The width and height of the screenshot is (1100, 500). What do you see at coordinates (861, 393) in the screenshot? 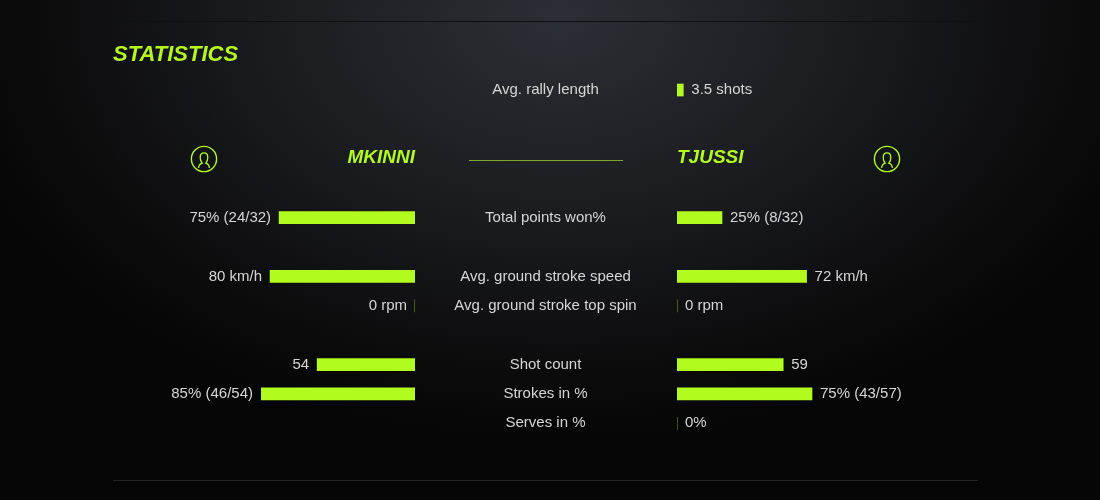
I see `data-label: 75% (43/57)` at bounding box center [861, 393].